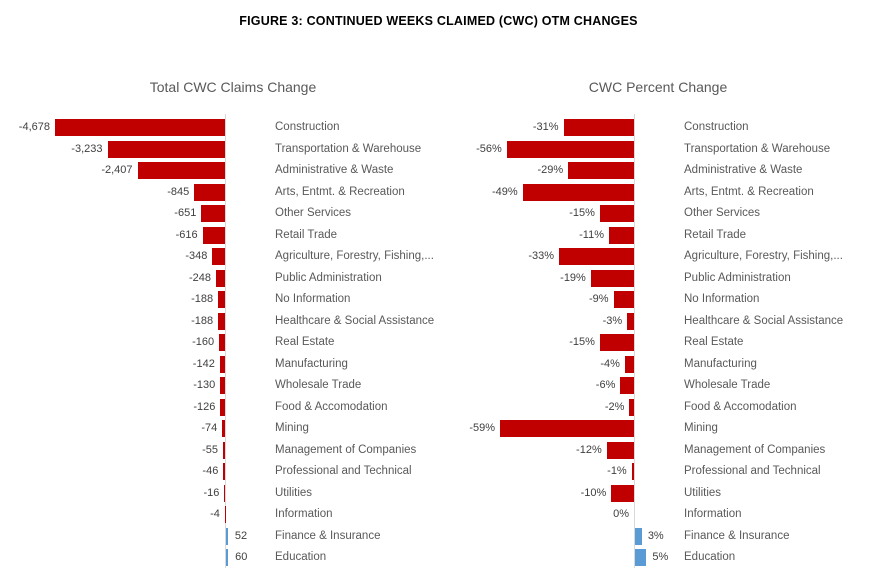  Describe the element at coordinates (582, 213) in the screenshot. I see `value-label-4: -15%` at that location.